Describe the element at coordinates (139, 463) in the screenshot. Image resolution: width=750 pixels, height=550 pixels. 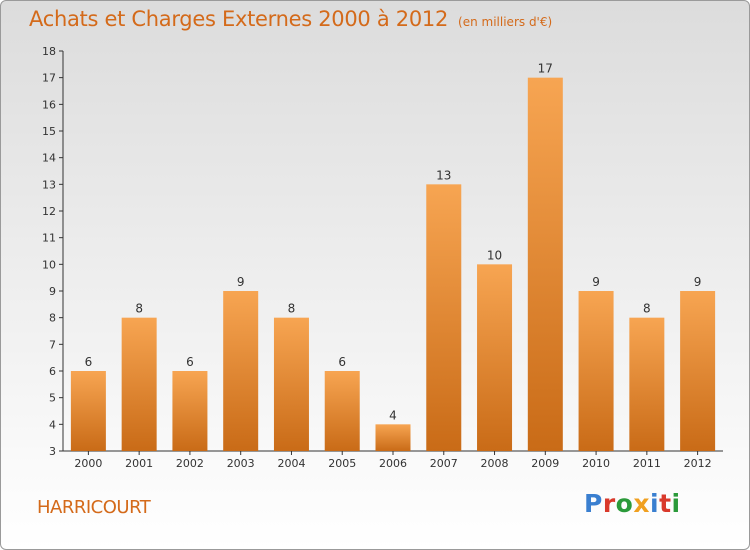
I see `x-tick-label: 2001` at that location.